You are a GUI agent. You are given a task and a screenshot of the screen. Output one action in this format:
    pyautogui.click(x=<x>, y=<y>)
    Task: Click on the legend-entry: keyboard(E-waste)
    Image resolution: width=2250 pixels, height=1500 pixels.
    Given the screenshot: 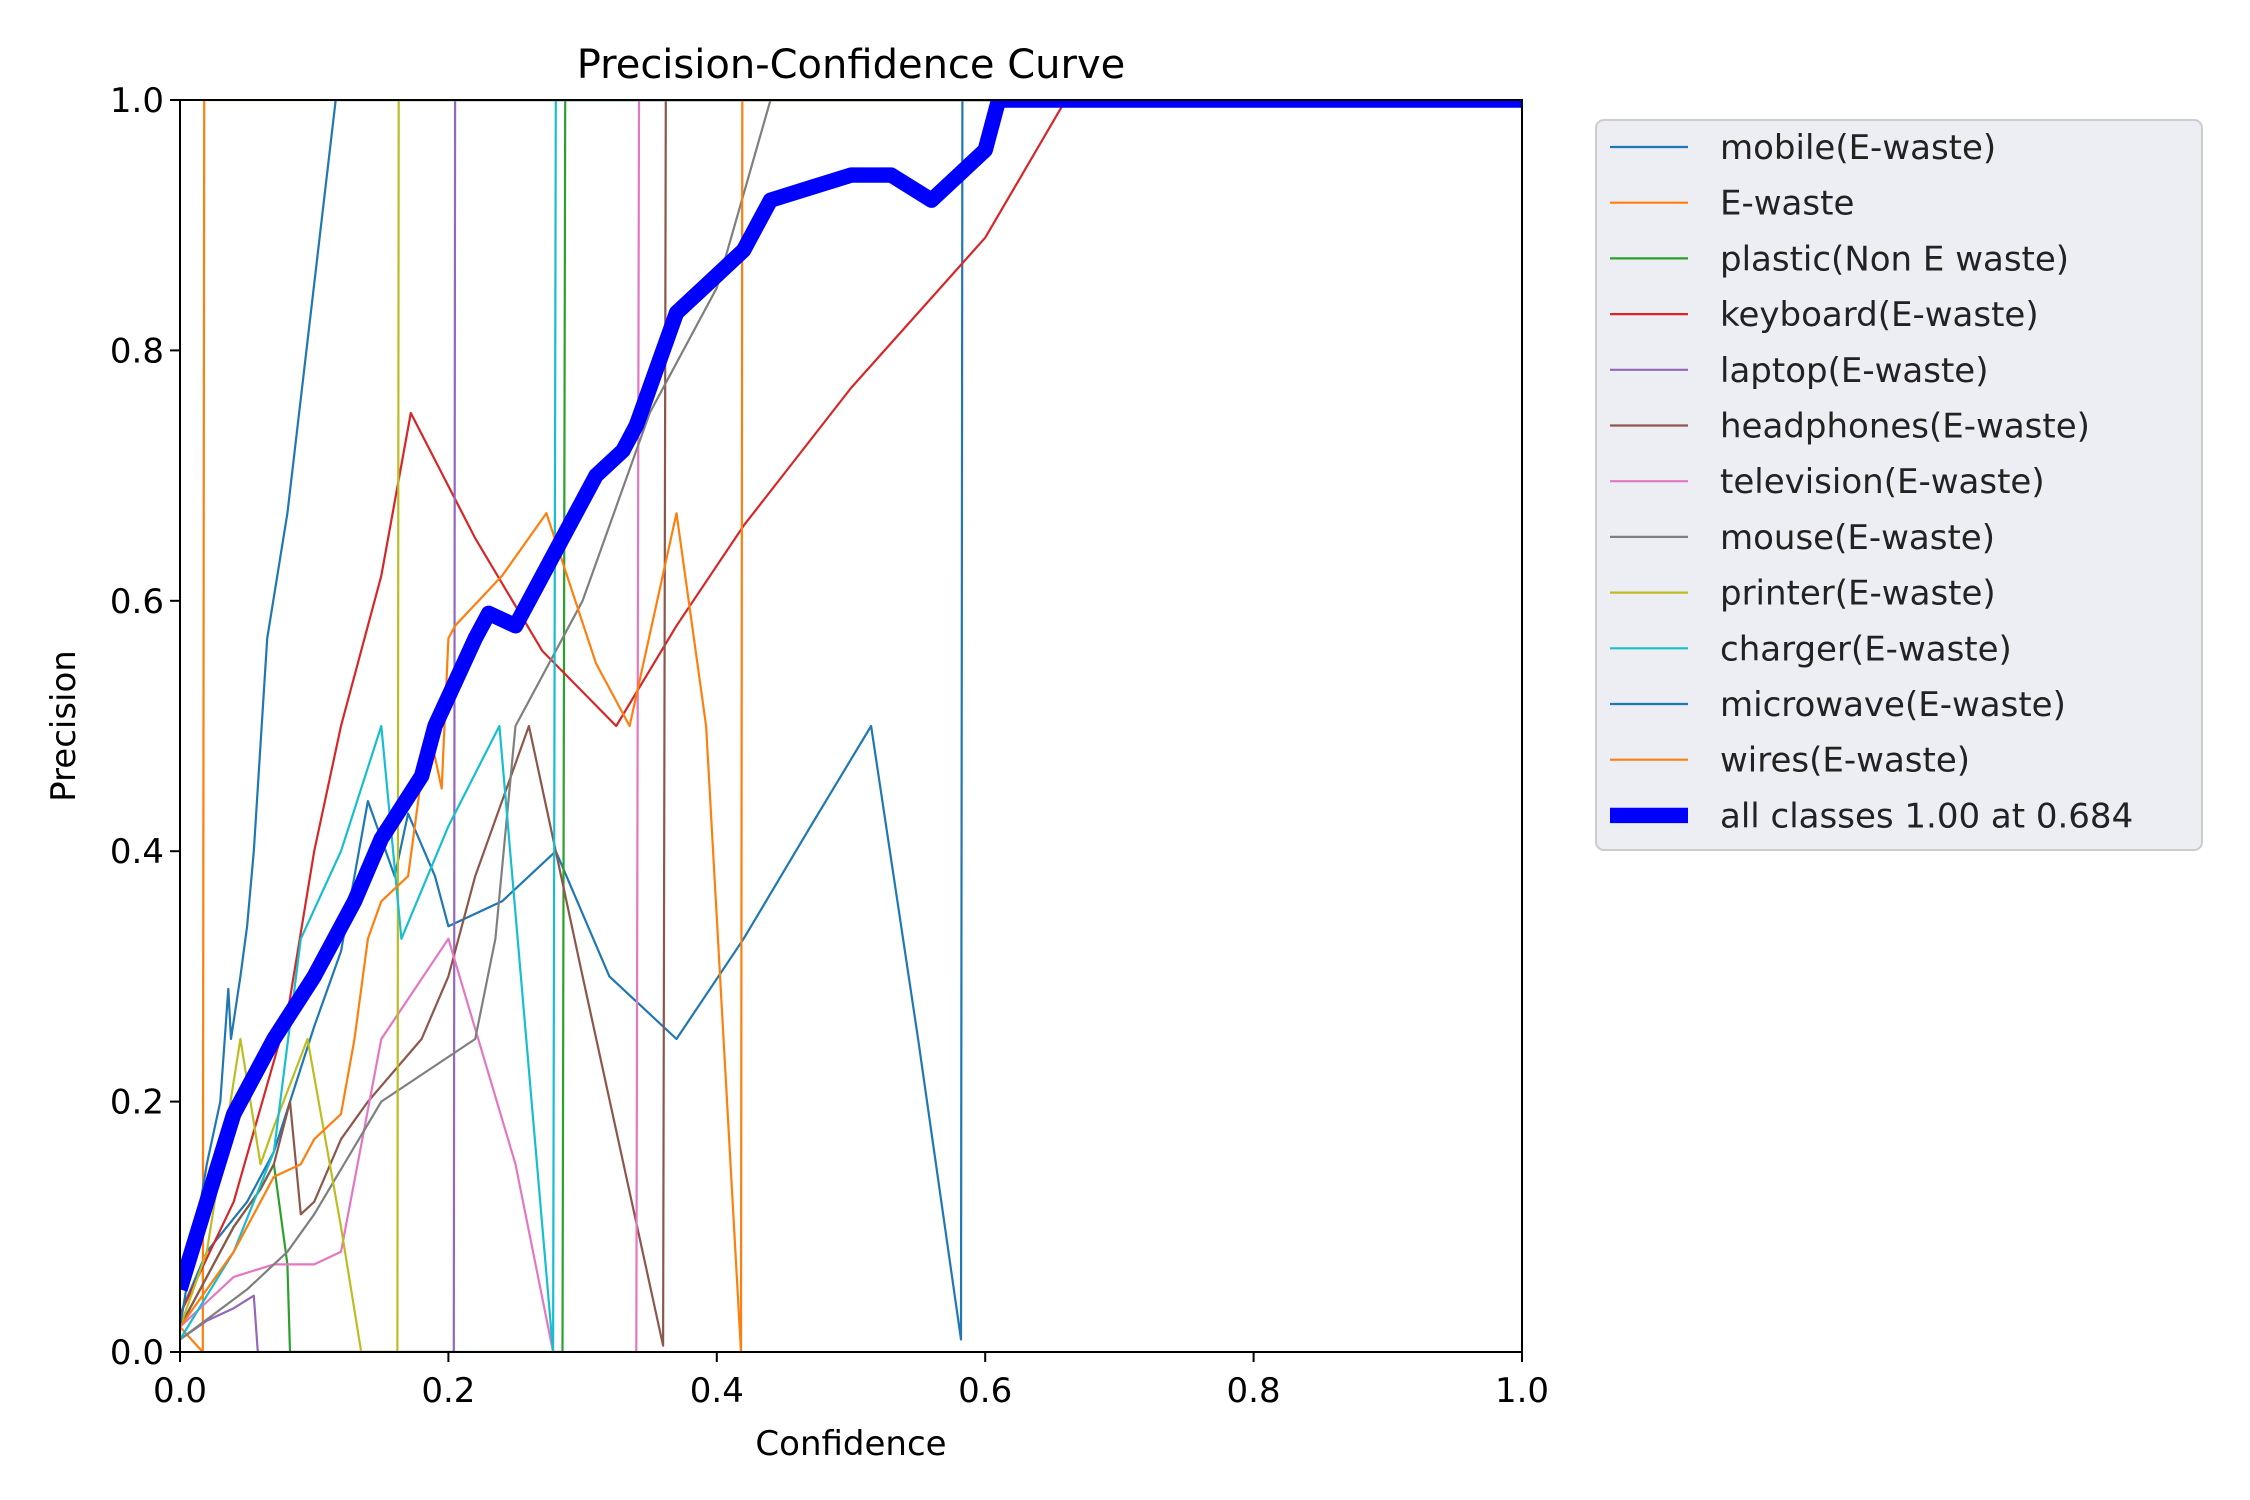 What is the action you would take?
    pyautogui.click(x=1879, y=315)
    